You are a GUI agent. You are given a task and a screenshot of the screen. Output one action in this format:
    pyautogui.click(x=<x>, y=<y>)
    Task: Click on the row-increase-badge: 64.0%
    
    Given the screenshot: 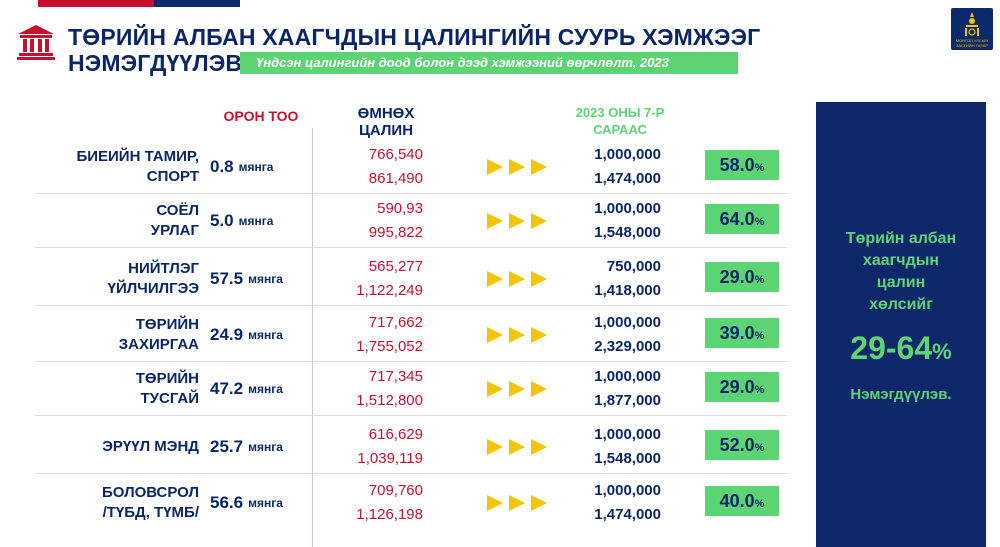 What is the action you would take?
    pyautogui.click(x=742, y=219)
    